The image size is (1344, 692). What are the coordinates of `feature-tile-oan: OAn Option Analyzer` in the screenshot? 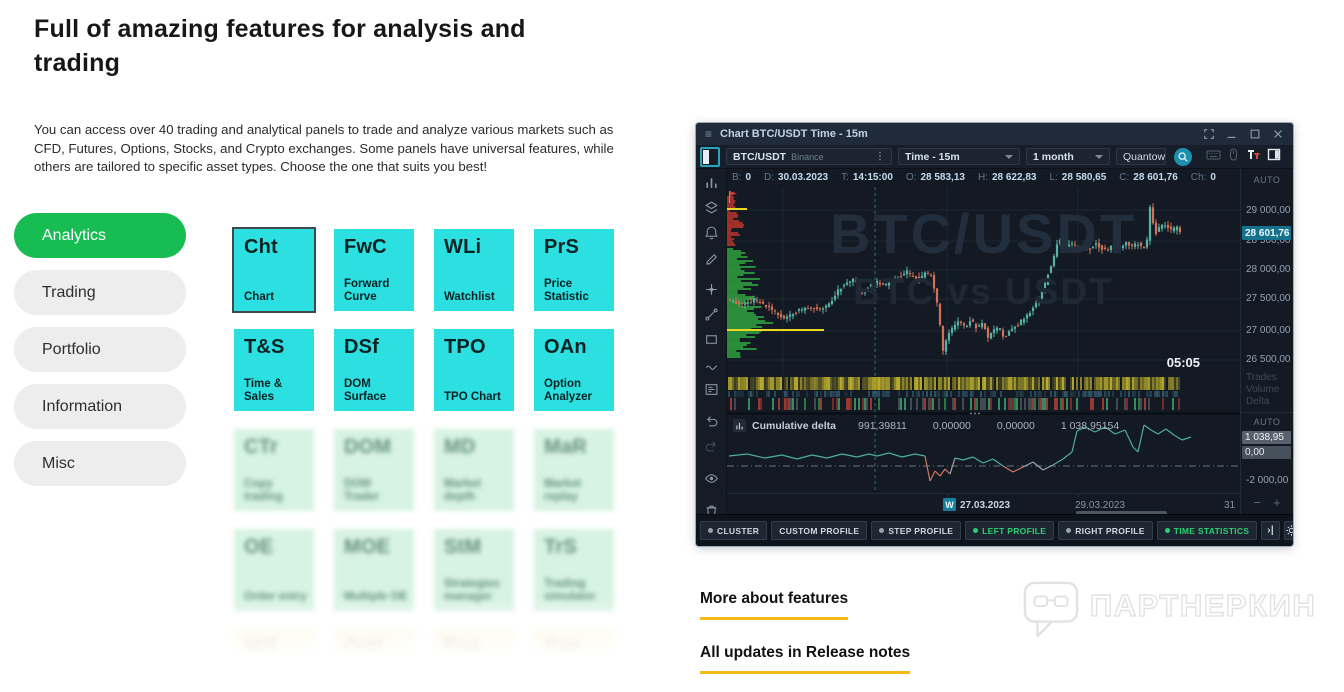 It's located at (574, 370).